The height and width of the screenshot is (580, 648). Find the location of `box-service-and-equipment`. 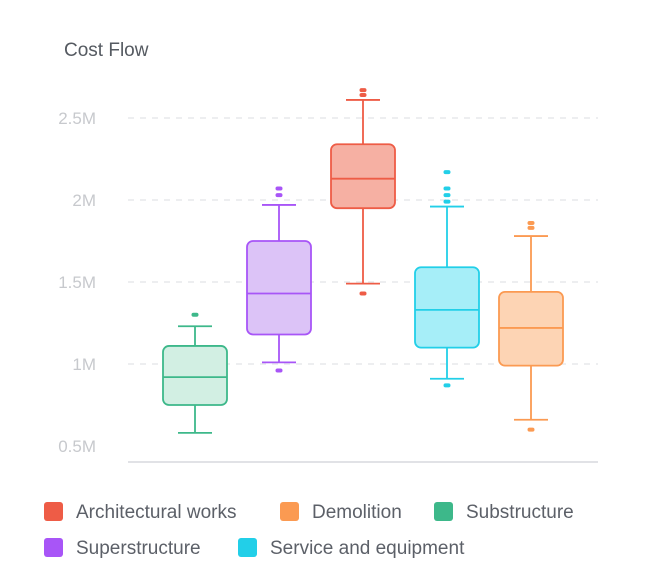

box-service-and-equipment is located at coordinates (447, 279).